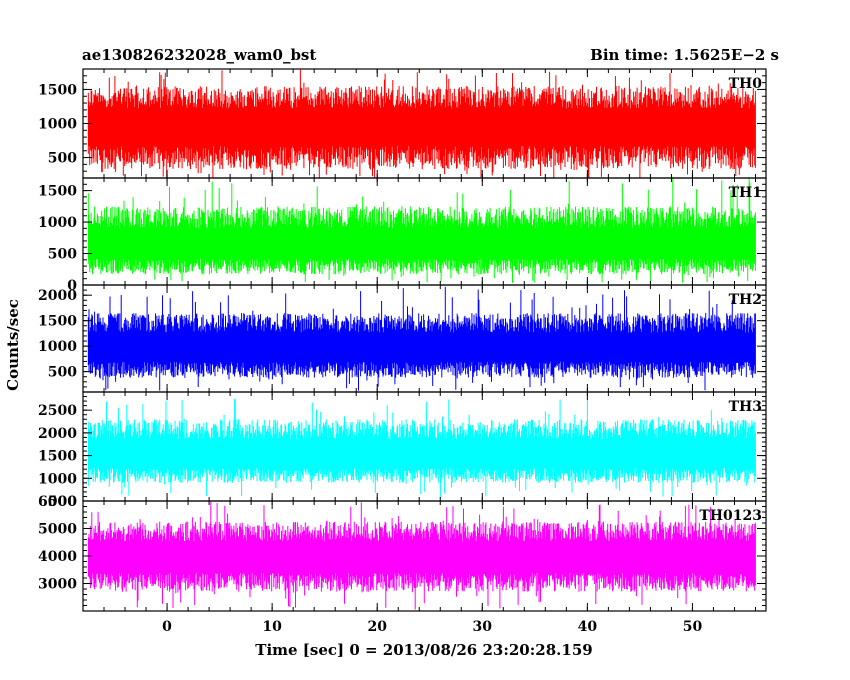 This screenshot has width=850, height=680. I want to click on y-axis-label: Counts/sec, so click(13, 345).